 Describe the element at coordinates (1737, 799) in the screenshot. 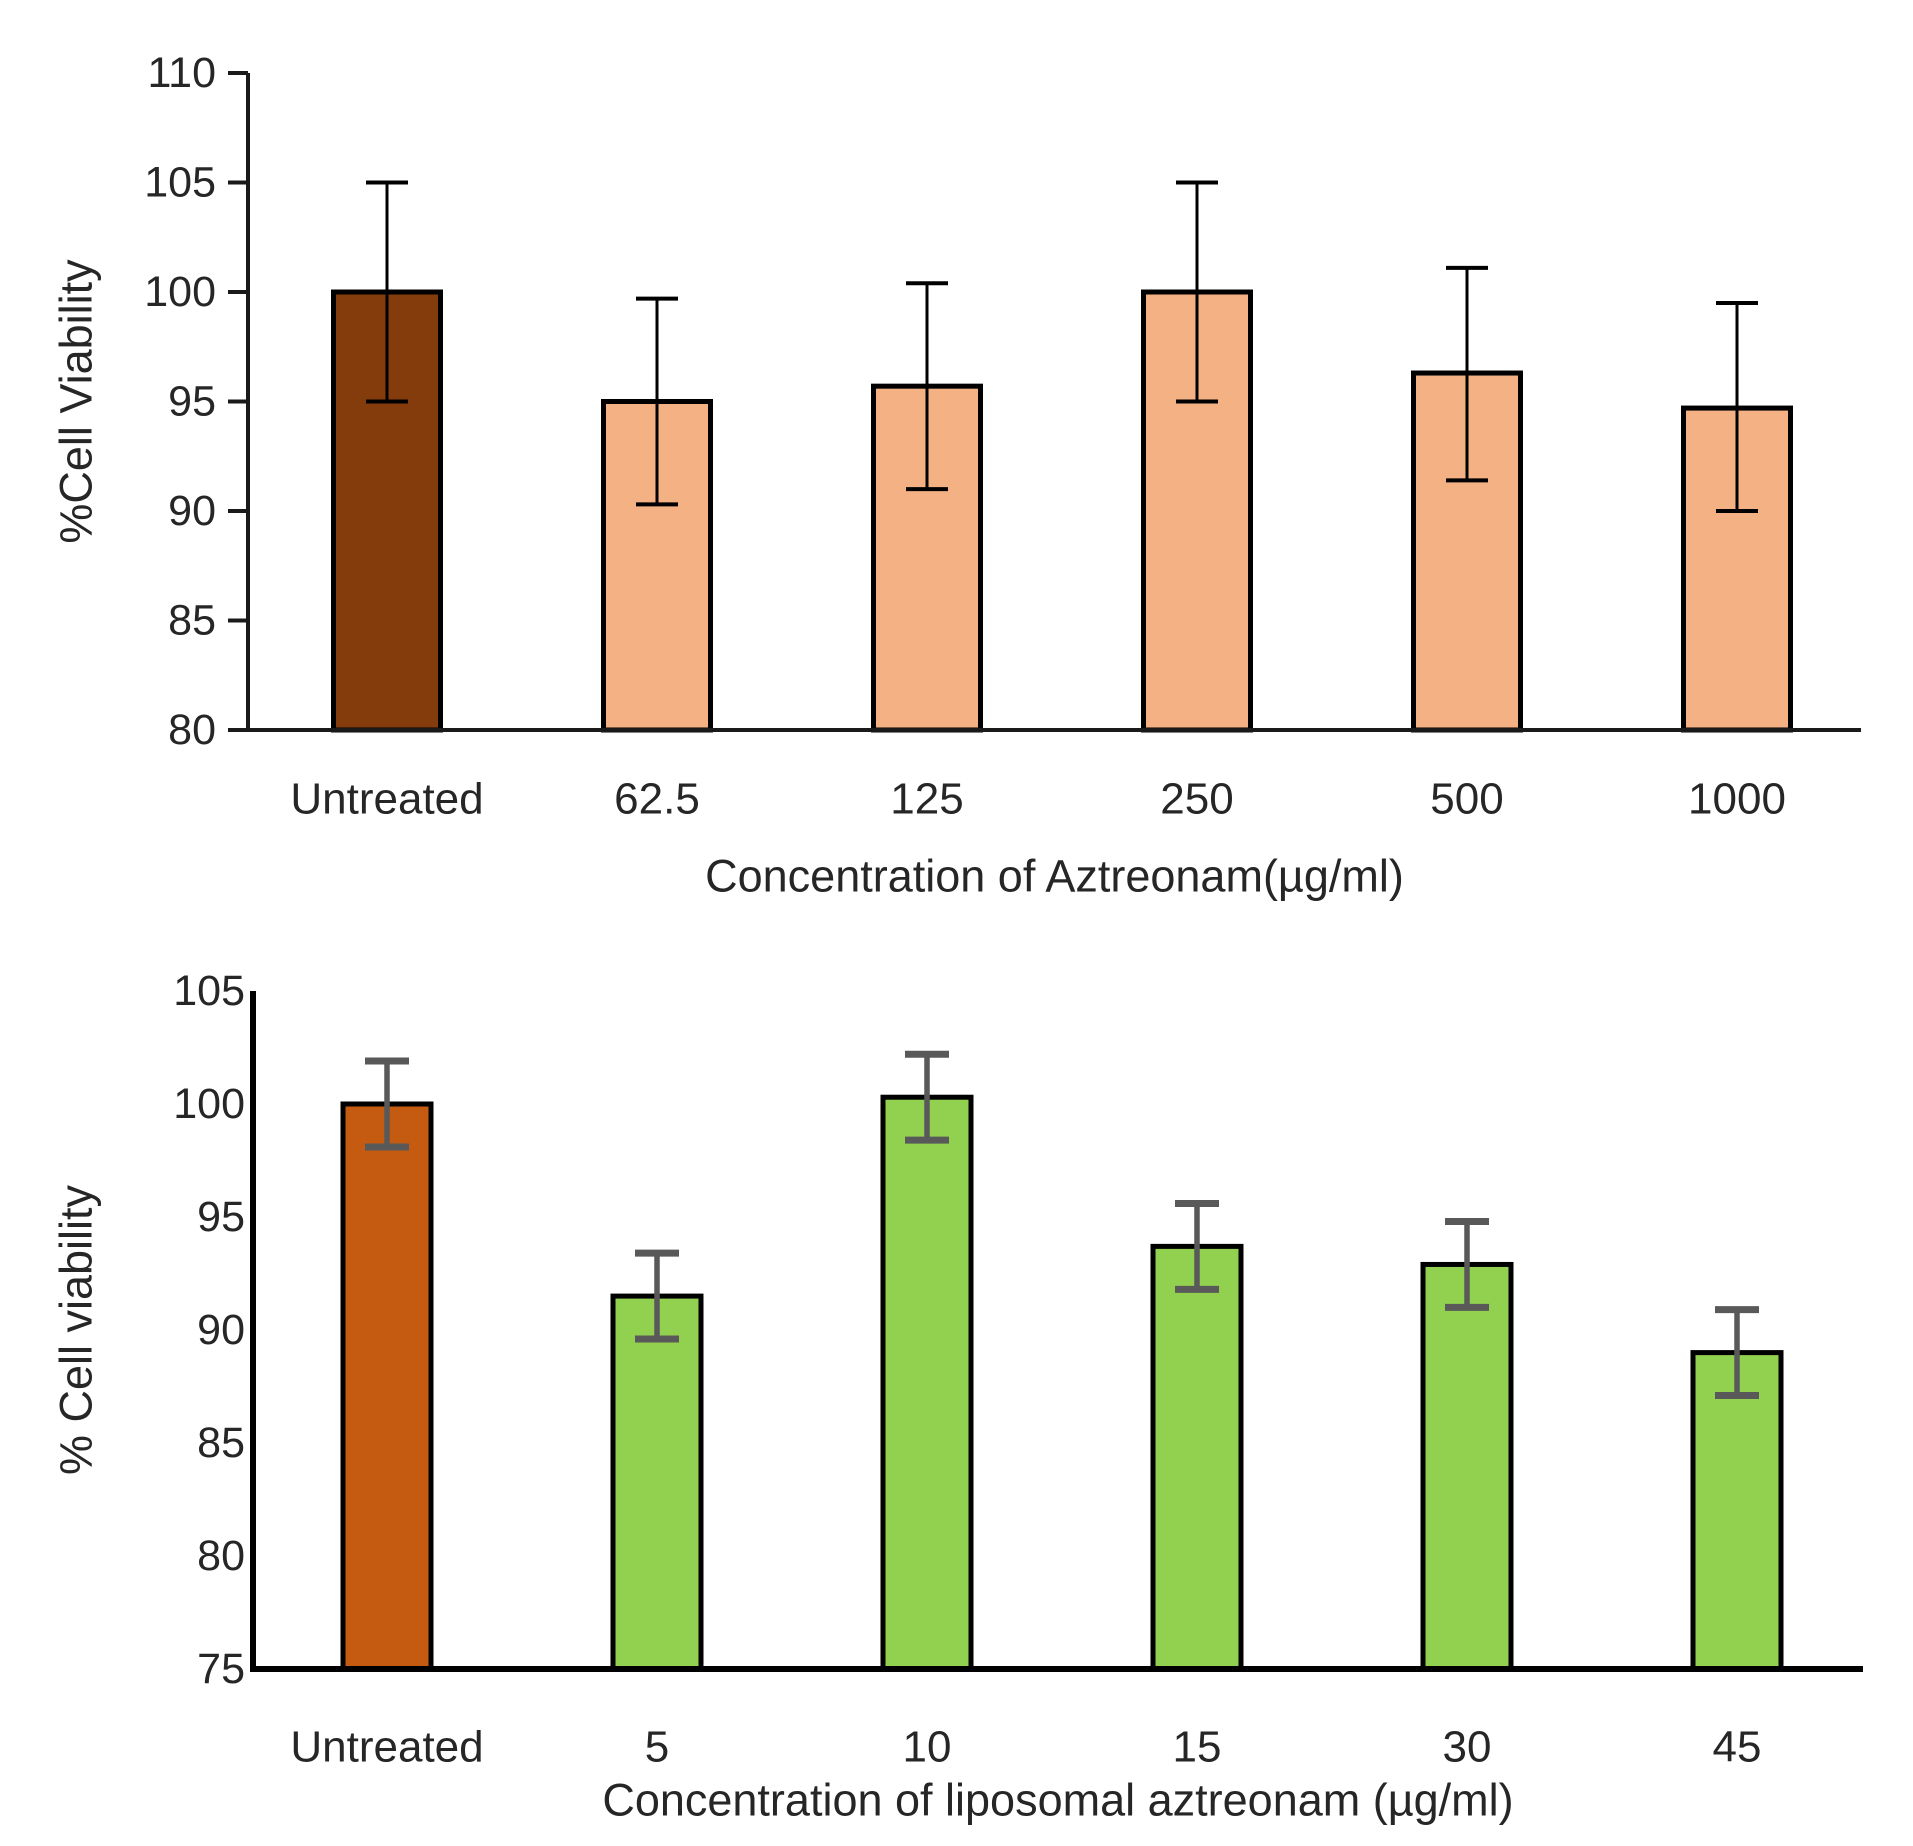

I see `category-label: 1000` at that location.